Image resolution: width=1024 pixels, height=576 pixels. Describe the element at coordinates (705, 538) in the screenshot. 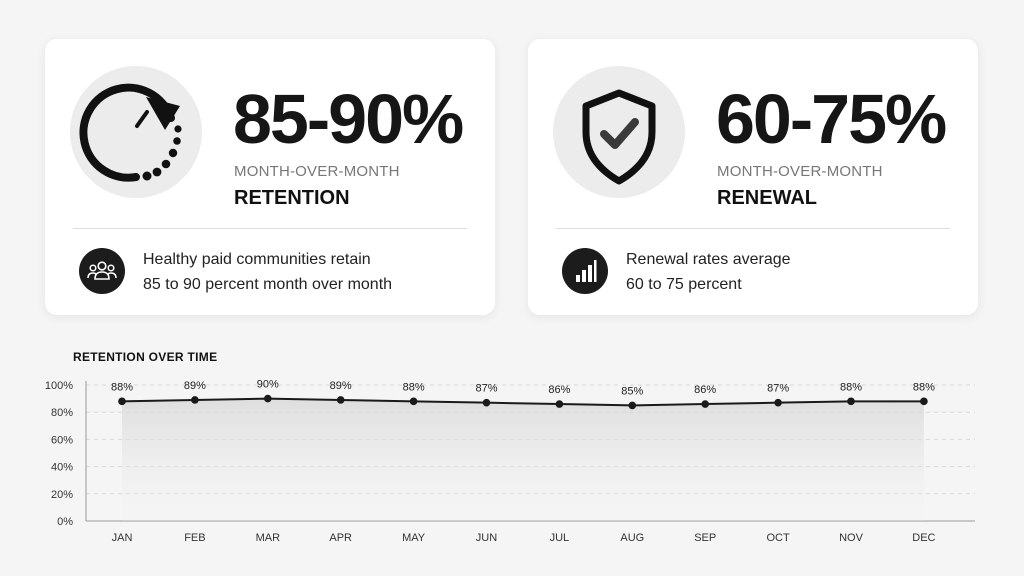

I see `x-tick-label: SEP` at that location.